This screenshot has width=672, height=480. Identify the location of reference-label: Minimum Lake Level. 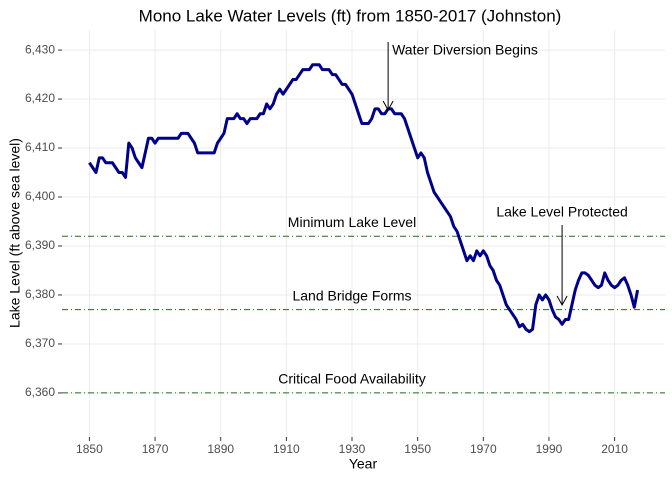
(352, 222).